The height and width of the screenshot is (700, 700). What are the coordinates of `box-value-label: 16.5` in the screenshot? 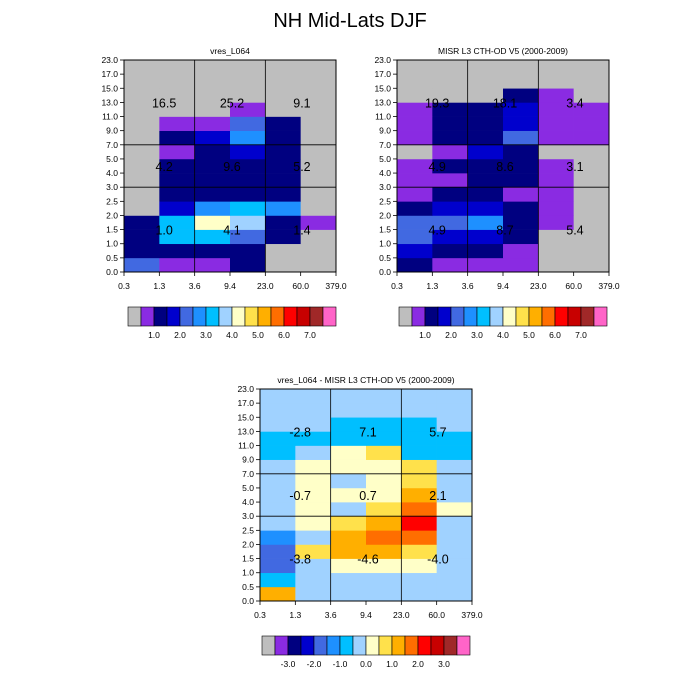 It's located at (164, 103).